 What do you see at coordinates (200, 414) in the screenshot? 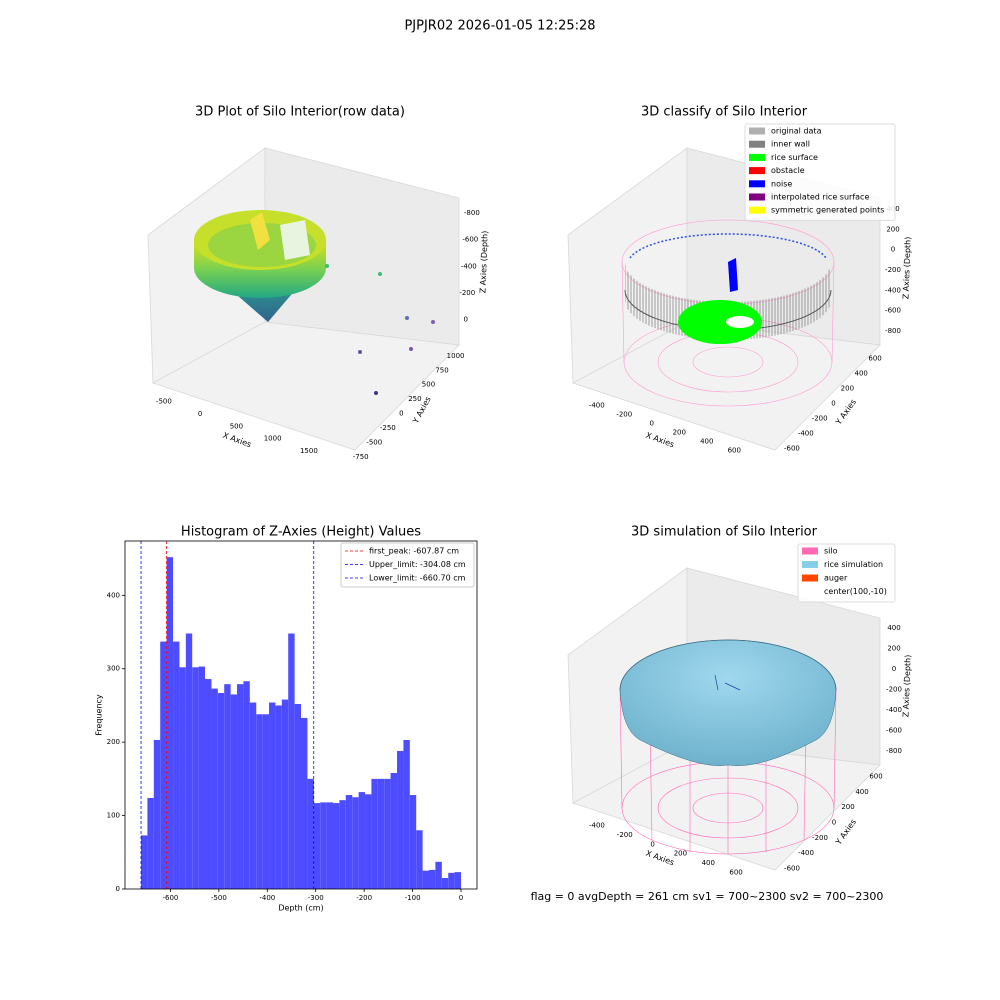
I see `x-tick-label: 0` at bounding box center [200, 414].